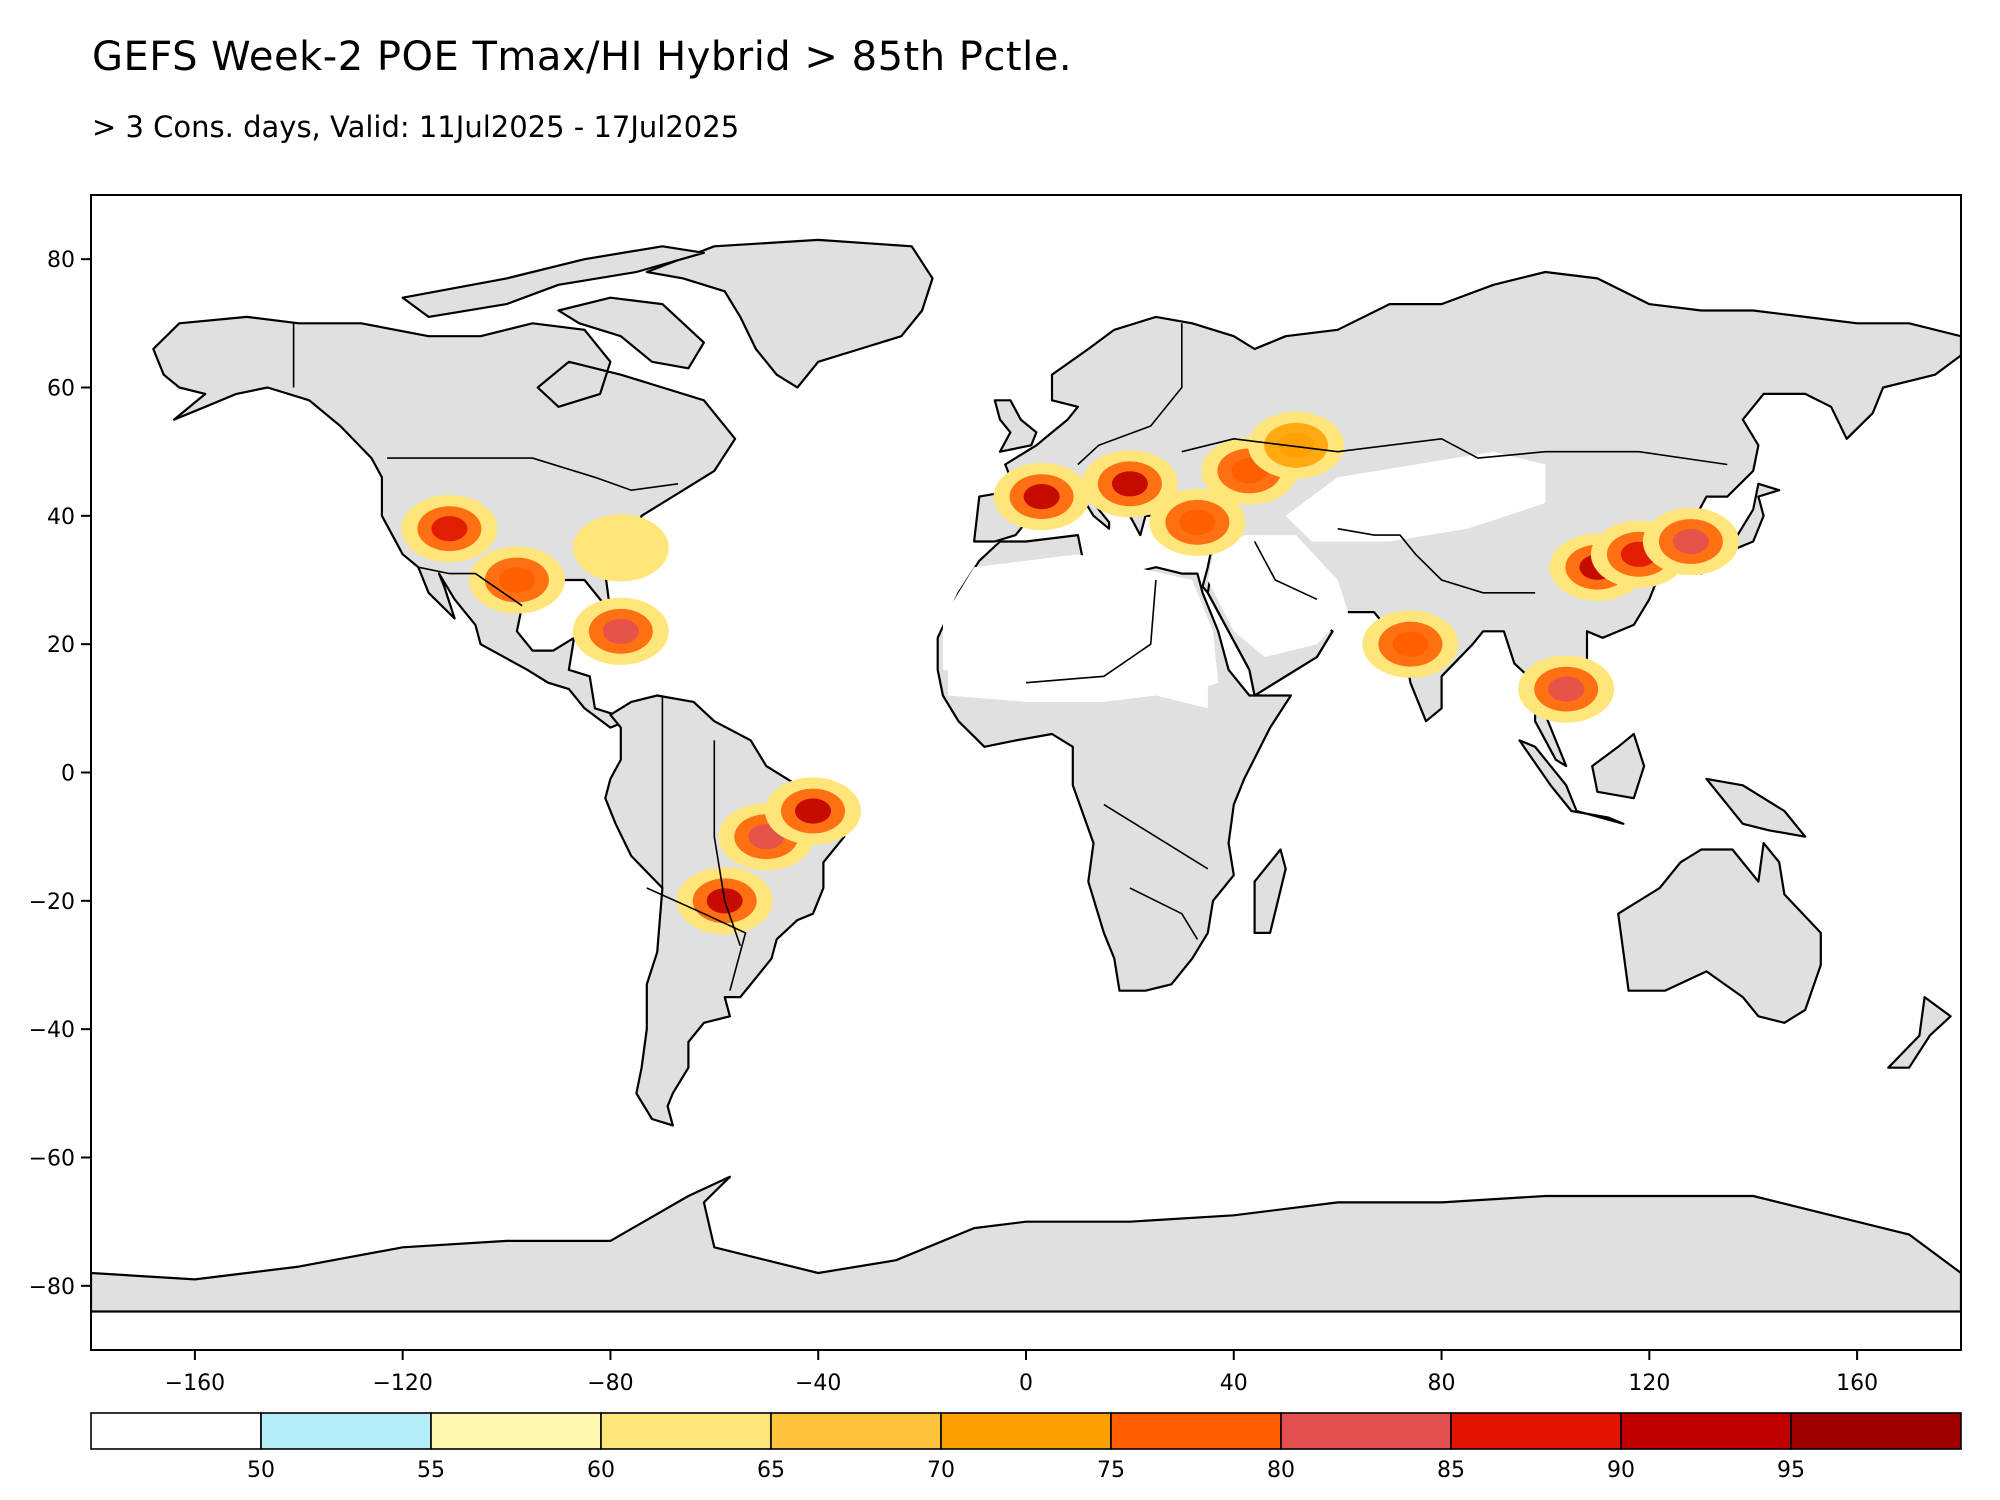 This screenshot has height=1500, width=2000. What do you see at coordinates (1026, 1244) in the screenshot?
I see `landmass-antarctica` at bounding box center [1026, 1244].